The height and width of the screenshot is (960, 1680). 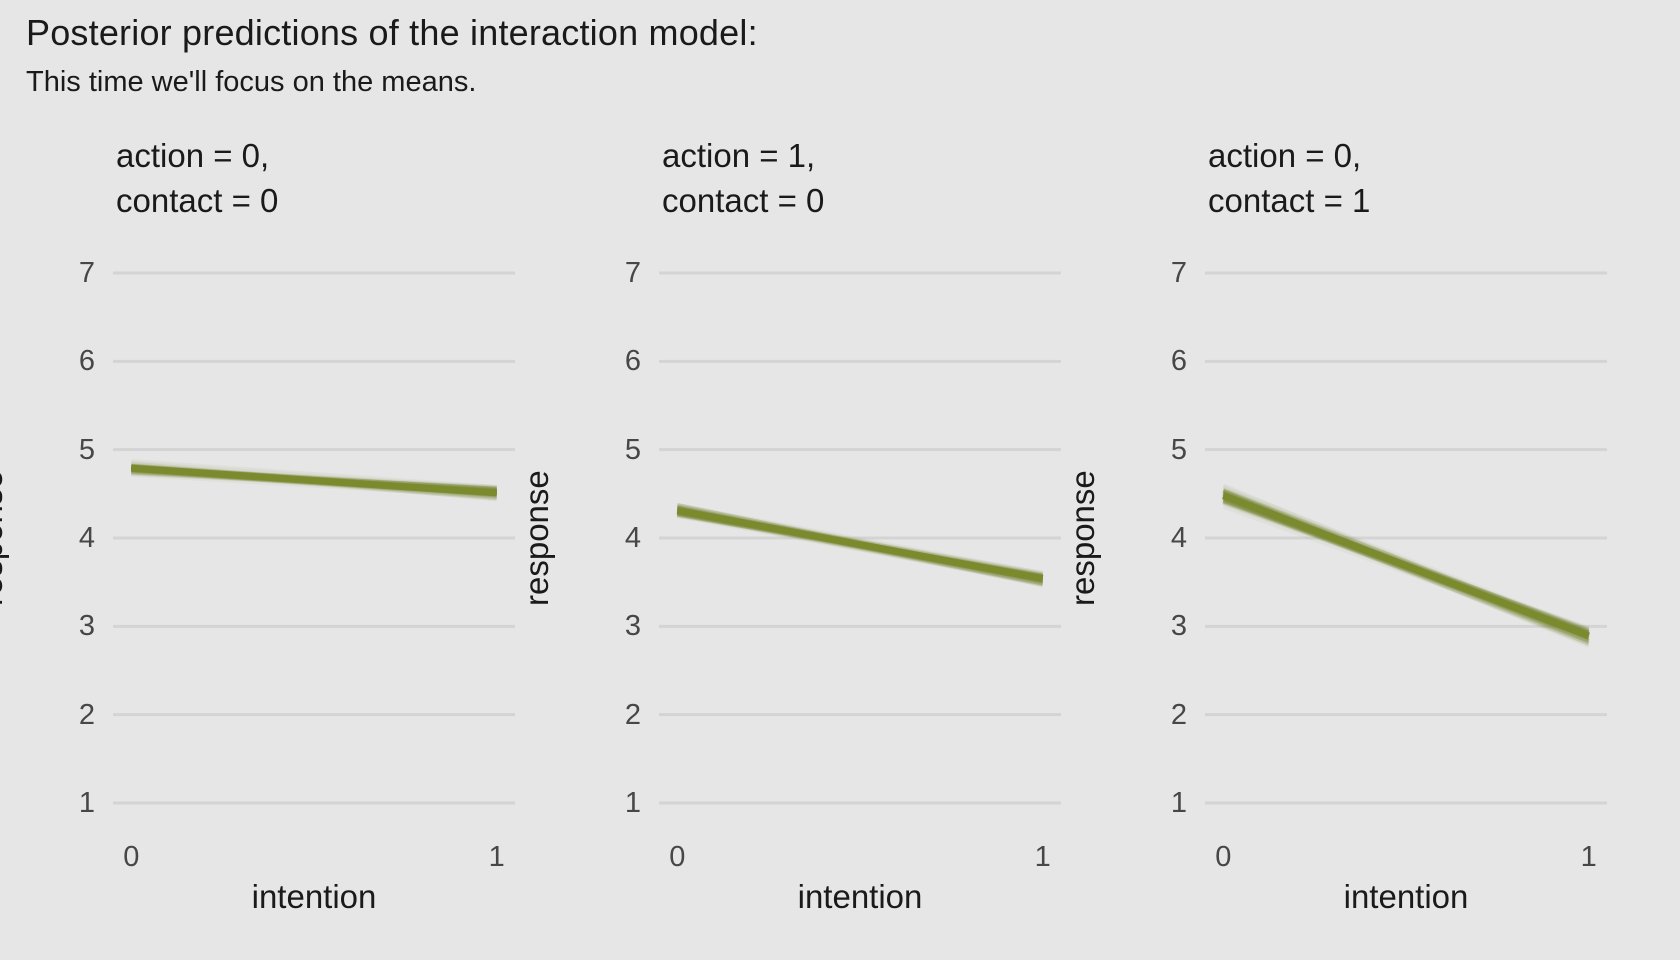 What do you see at coordinates (251, 82) in the screenshot?
I see `chart-subtitle: This time we'll focus on the means.` at bounding box center [251, 82].